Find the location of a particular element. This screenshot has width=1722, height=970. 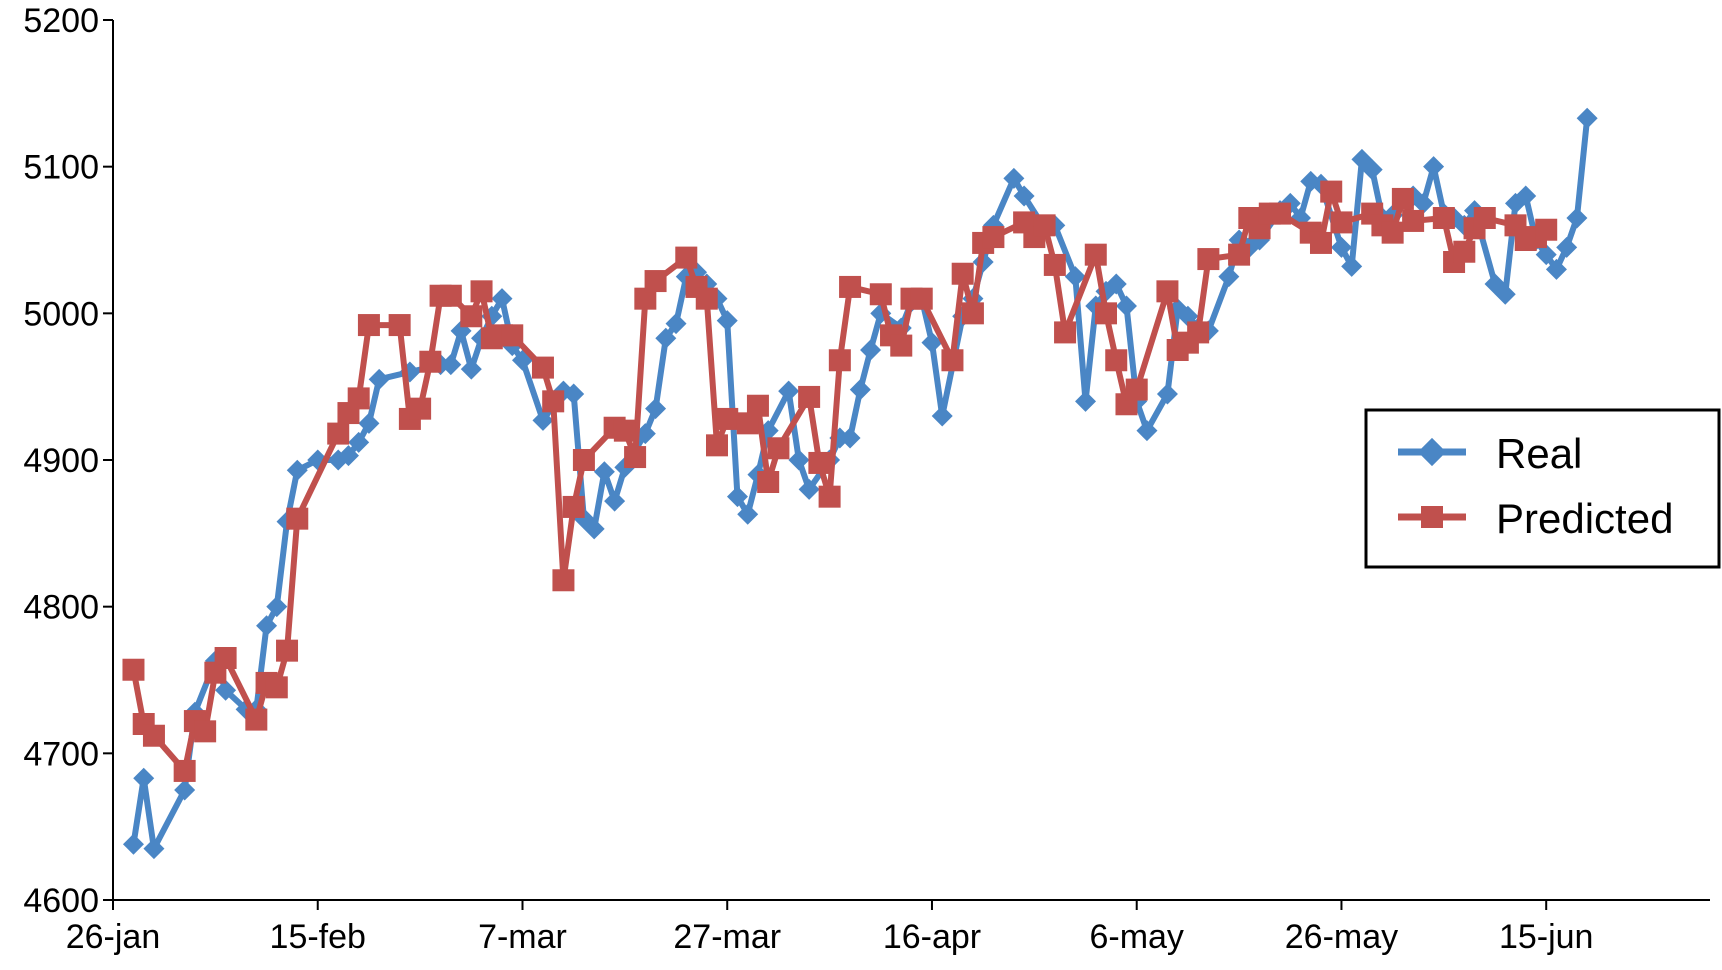

x-tick-label: 26-jan is located at coordinates (113, 937).